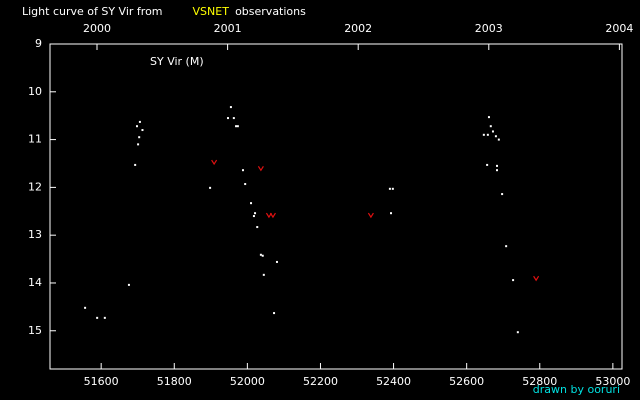 This screenshot has height=400, width=640. I want to click on y-tick-label: 9, so click(38, 43).